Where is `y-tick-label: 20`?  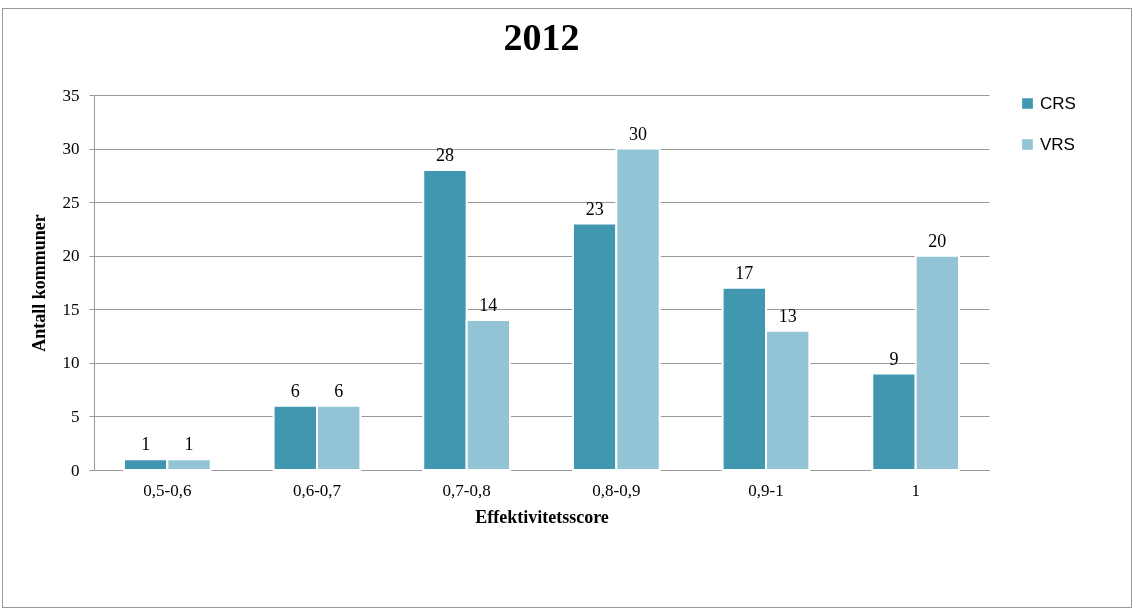
y-tick-label: 20 is located at coordinates (71, 256).